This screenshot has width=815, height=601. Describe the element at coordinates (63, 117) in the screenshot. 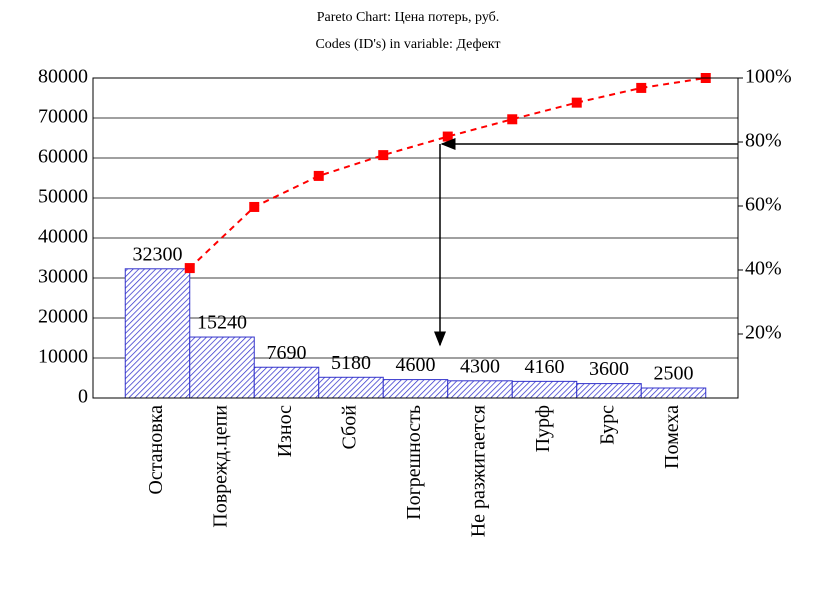

I see `y-tick-label: 70000` at that location.